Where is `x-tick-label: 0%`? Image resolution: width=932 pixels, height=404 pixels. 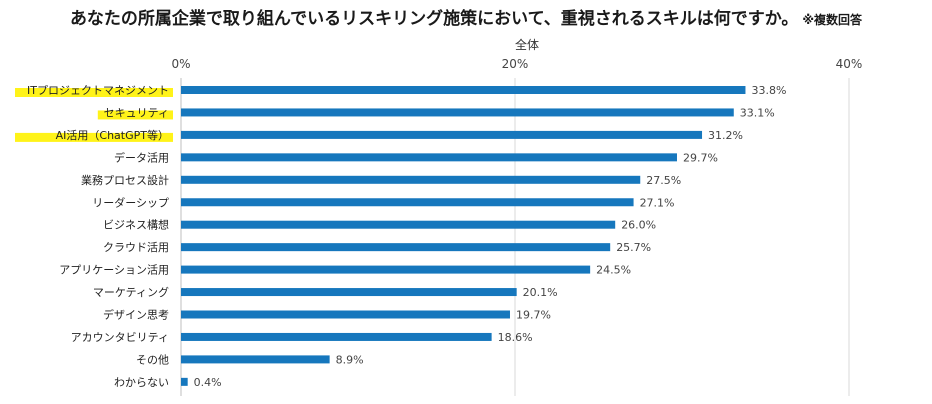
x-tick-label: 0% is located at coordinates (180, 64).